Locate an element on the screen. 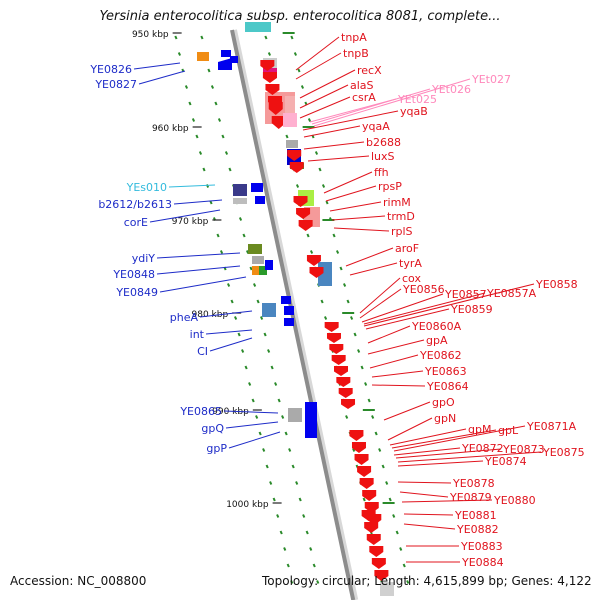  gene-label-right: gpO is located at coordinates (443, 402).